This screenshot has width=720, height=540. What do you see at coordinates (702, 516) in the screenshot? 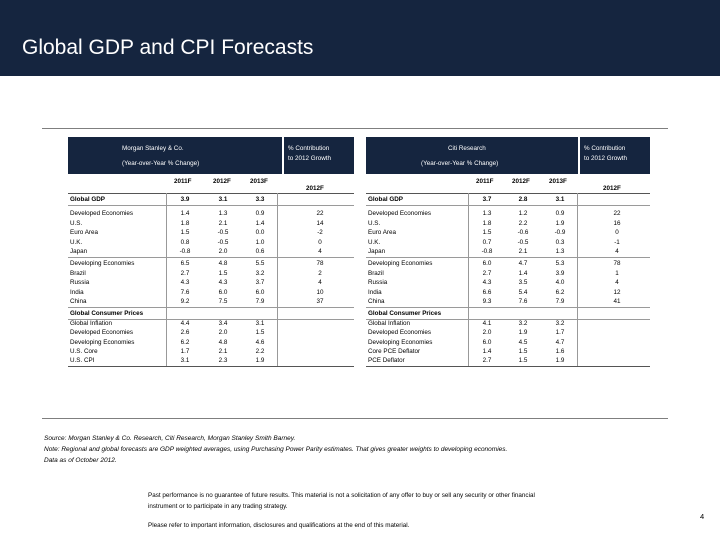
I see `page-number: 4` at bounding box center [702, 516].